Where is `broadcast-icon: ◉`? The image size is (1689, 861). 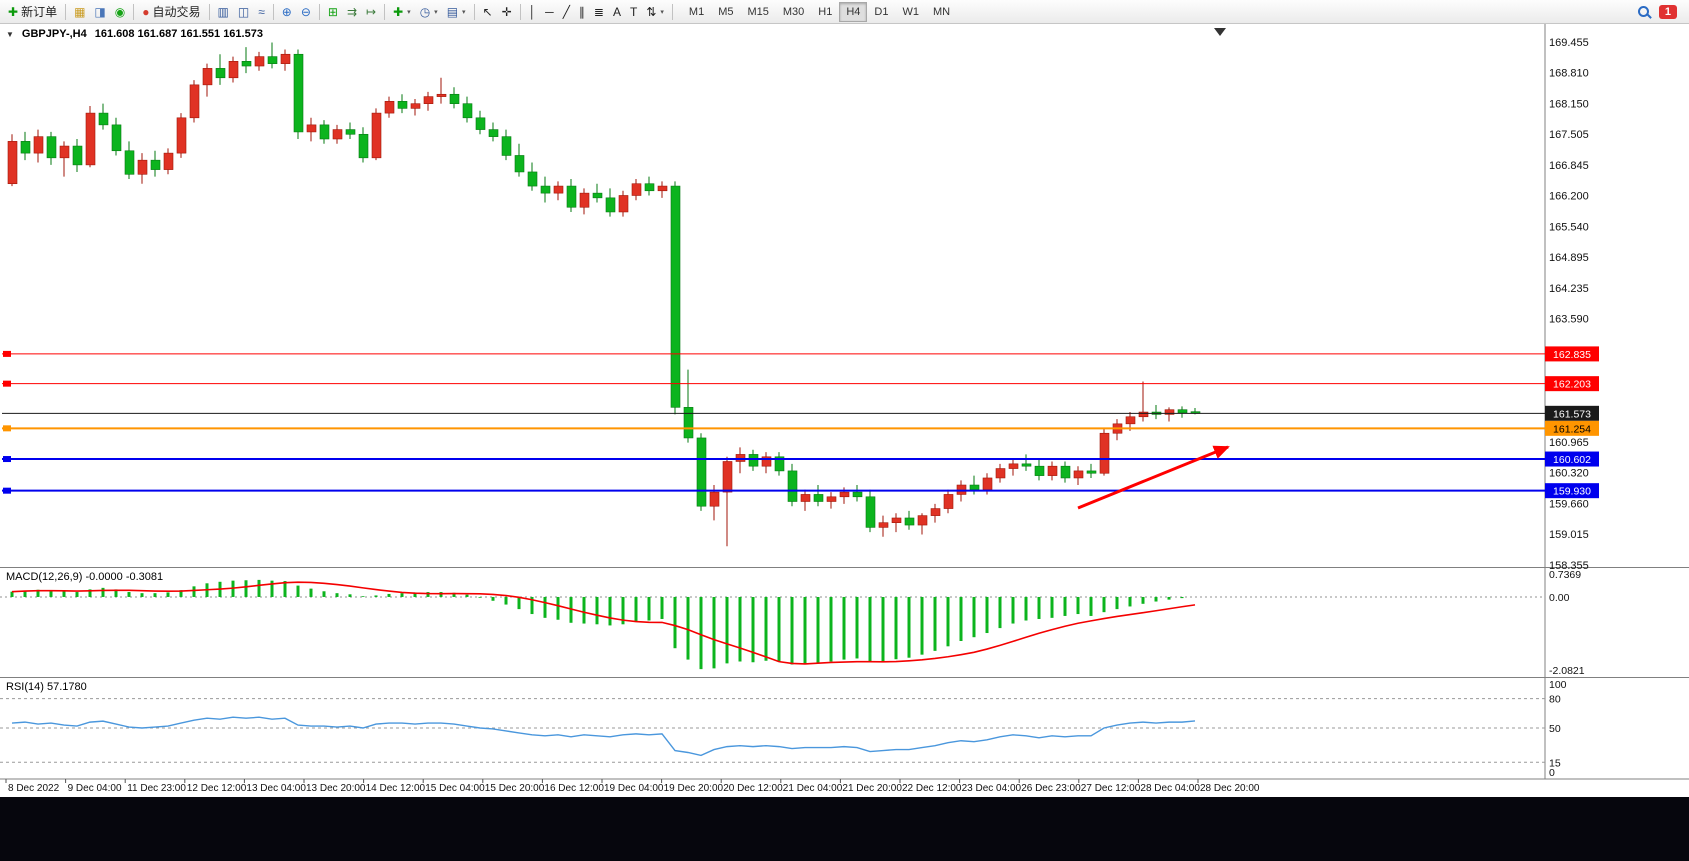
broadcast-icon: ◉ is located at coordinates (120, 11).